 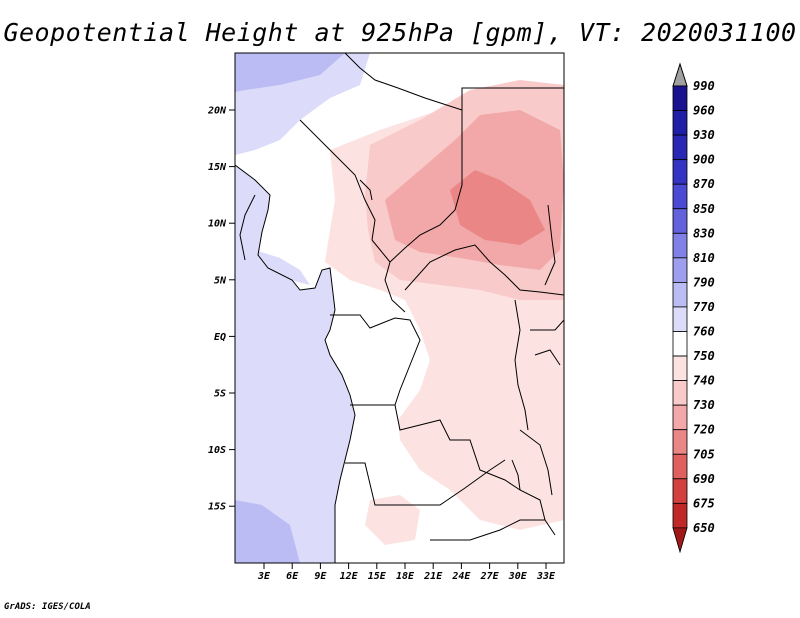 What do you see at coordinates (217, 167) in the screenshot?
I see `lat-tick-label: 15N` at bounding box center [217, 167].